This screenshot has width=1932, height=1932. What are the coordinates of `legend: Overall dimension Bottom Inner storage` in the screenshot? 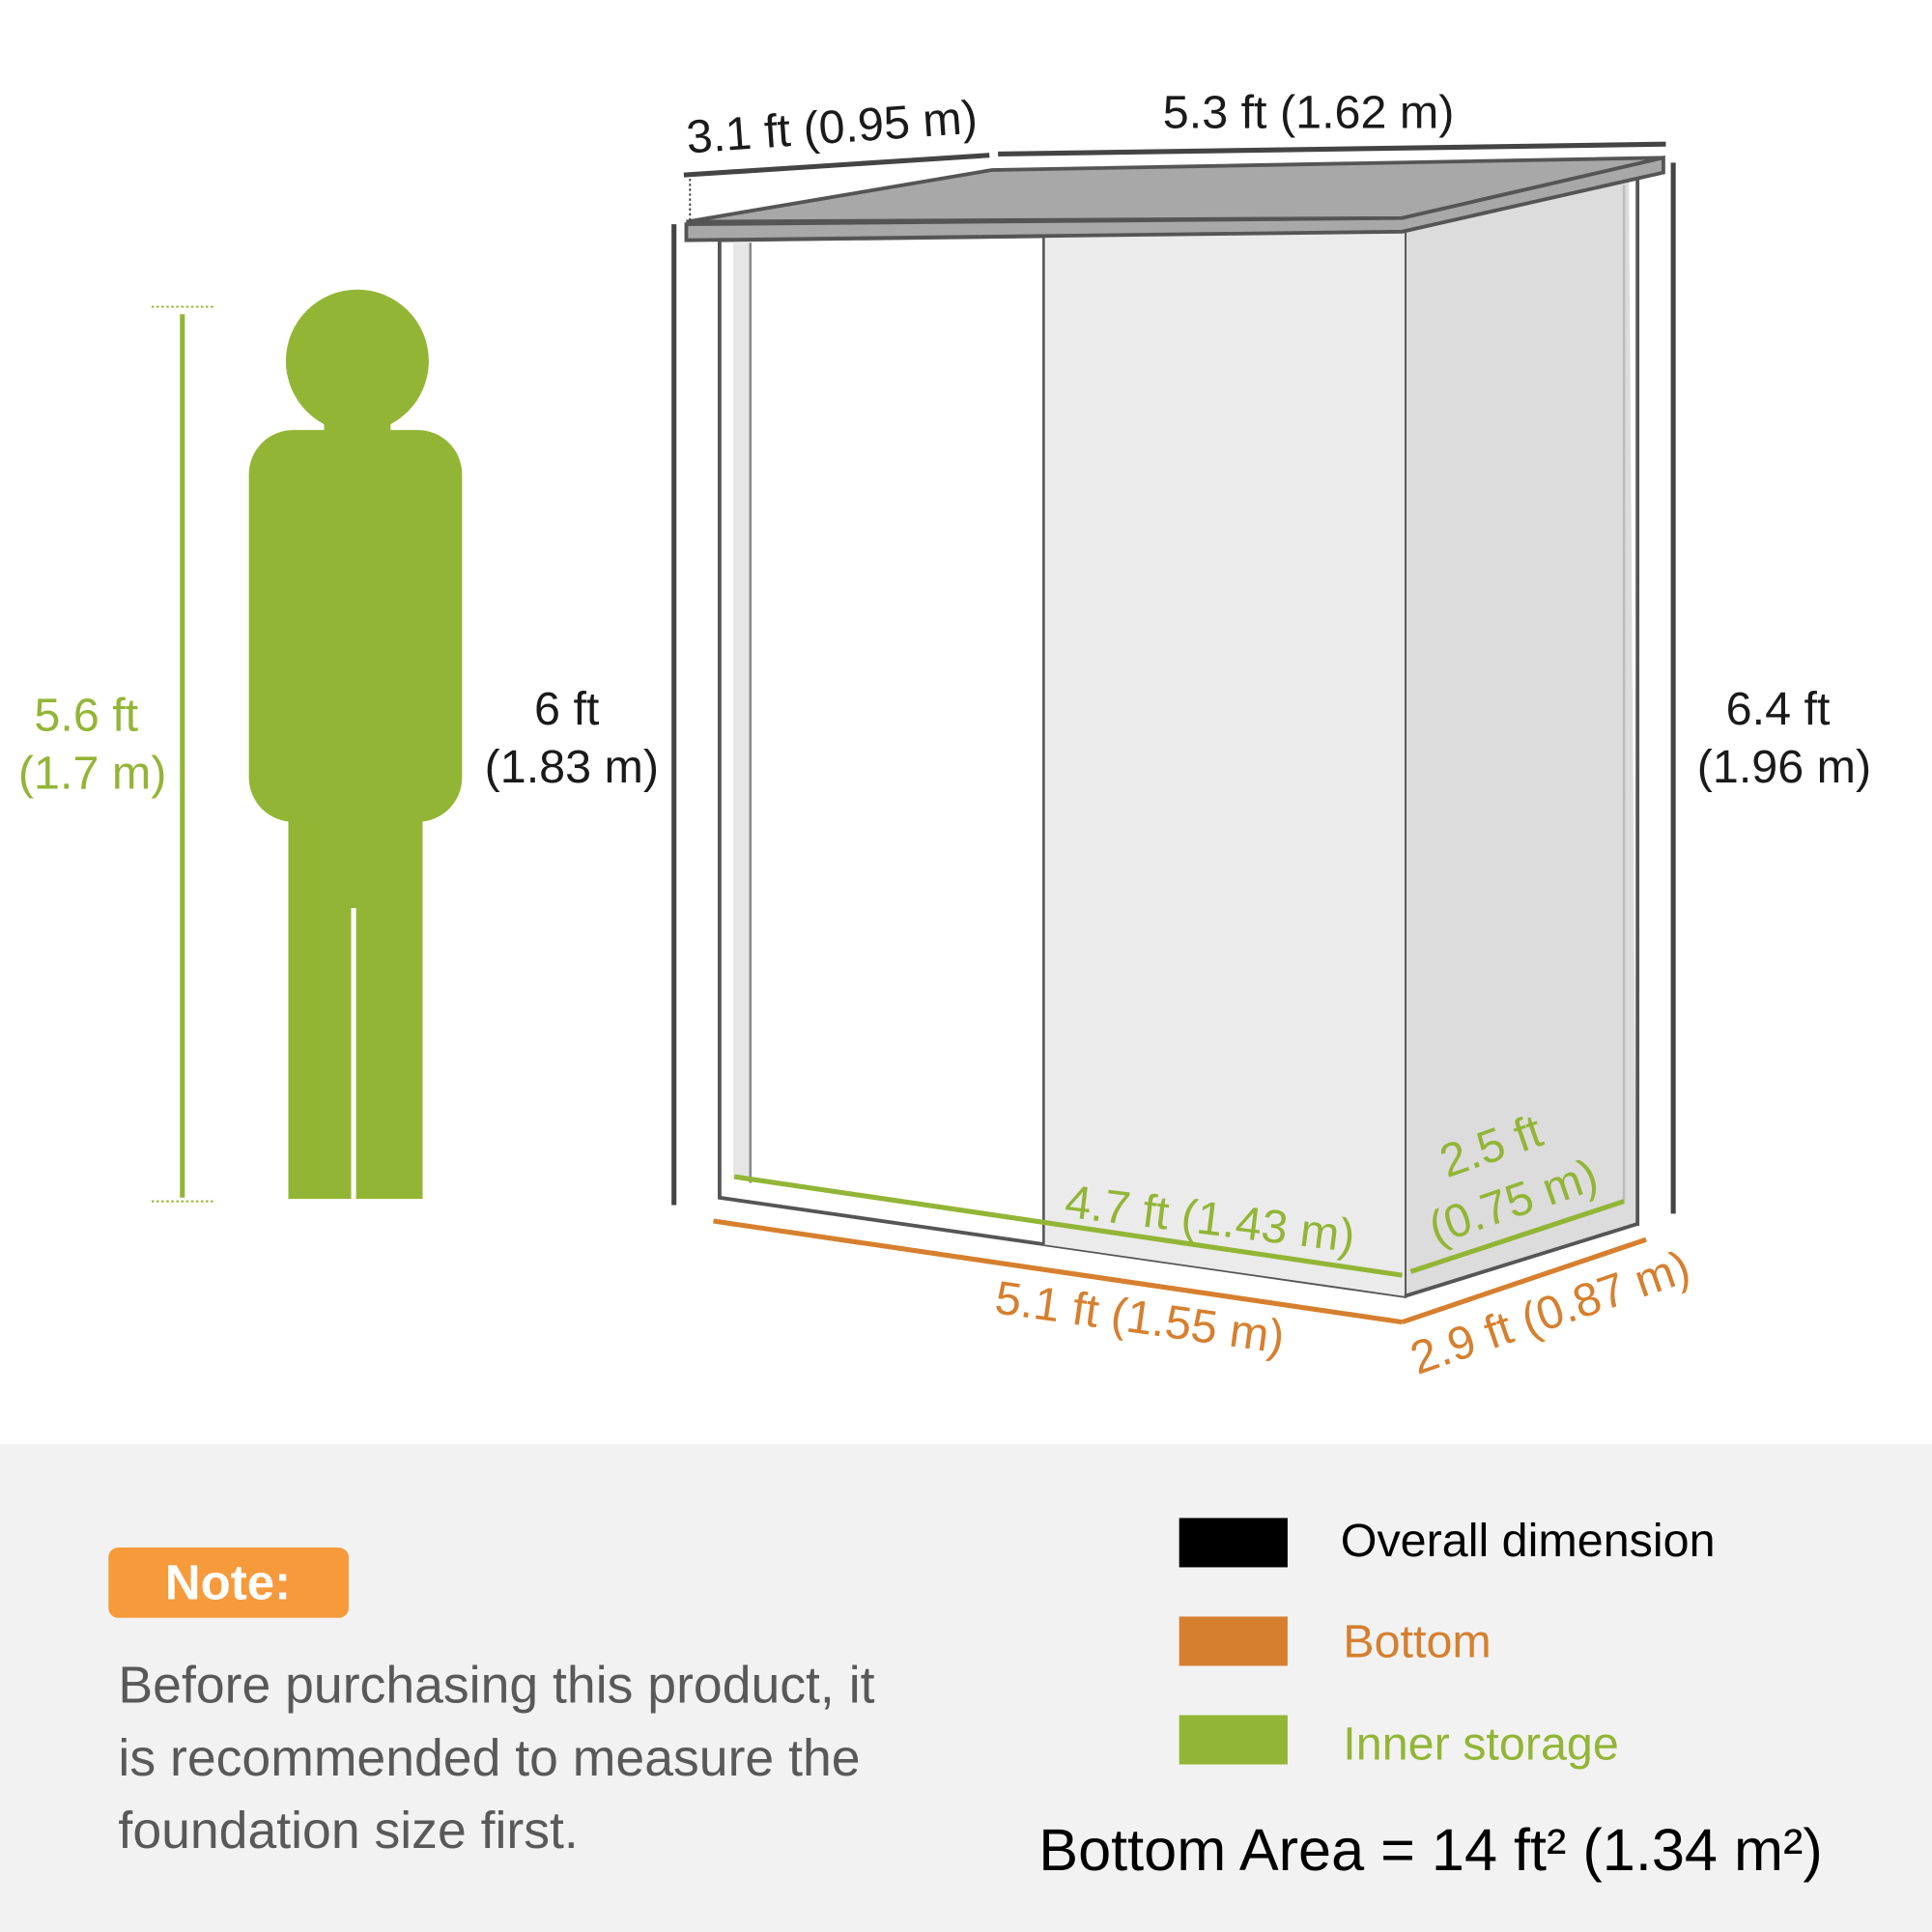 It's located at (1447, 1642).